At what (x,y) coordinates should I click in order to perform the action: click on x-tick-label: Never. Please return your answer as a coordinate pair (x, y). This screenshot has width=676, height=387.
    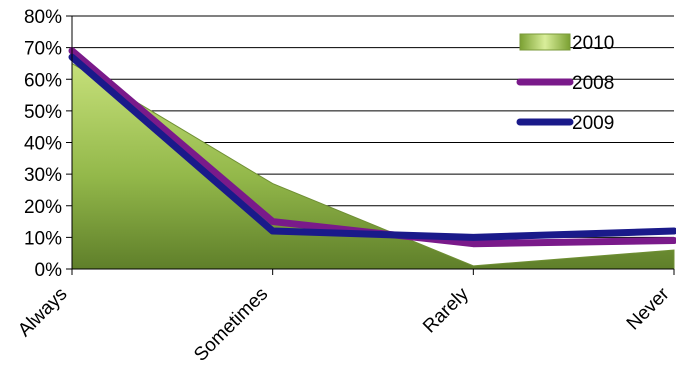
    Looking at the image, I should click on (648, 308).